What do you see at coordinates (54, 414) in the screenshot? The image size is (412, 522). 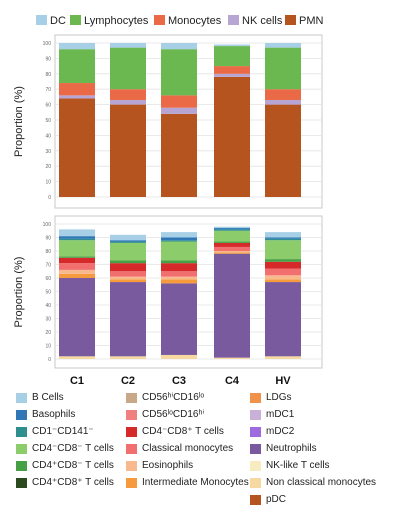 I see `legend-label: Basophils` at bounding box center [54, 414].